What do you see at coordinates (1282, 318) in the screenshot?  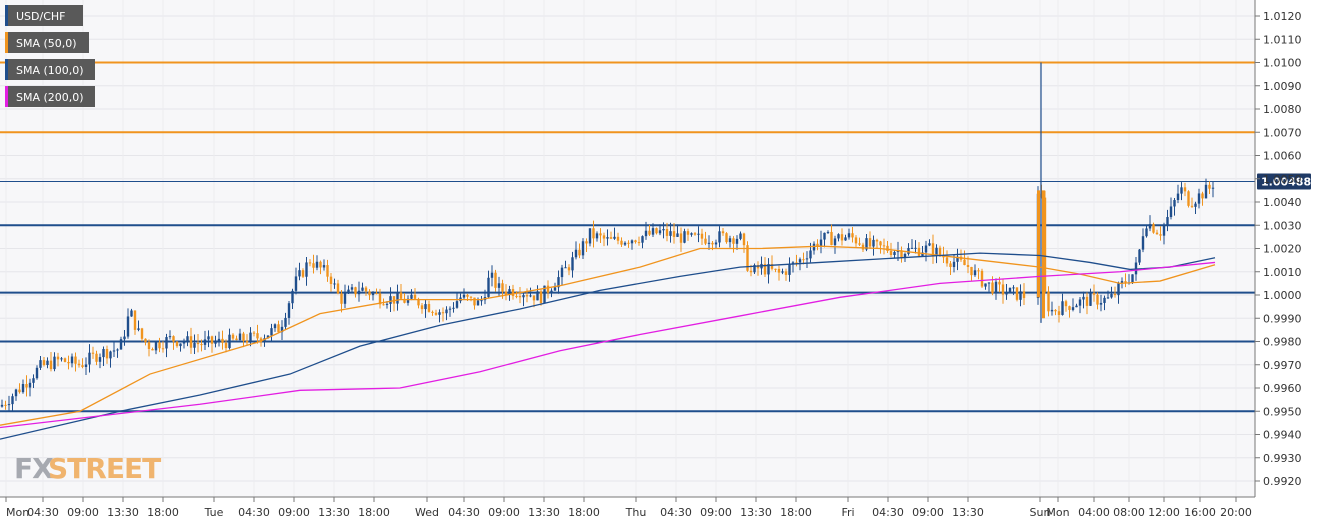 I see `y-tick-label: 0.9990` at bounding box center [1282, 318].